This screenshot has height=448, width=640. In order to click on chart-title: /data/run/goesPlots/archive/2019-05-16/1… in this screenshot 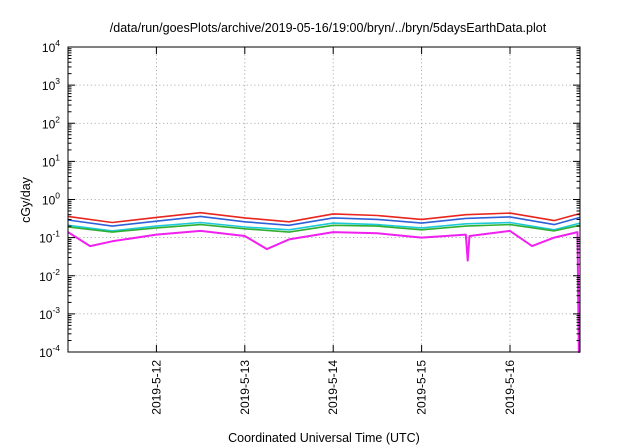, I will do `click(328, 28)`.